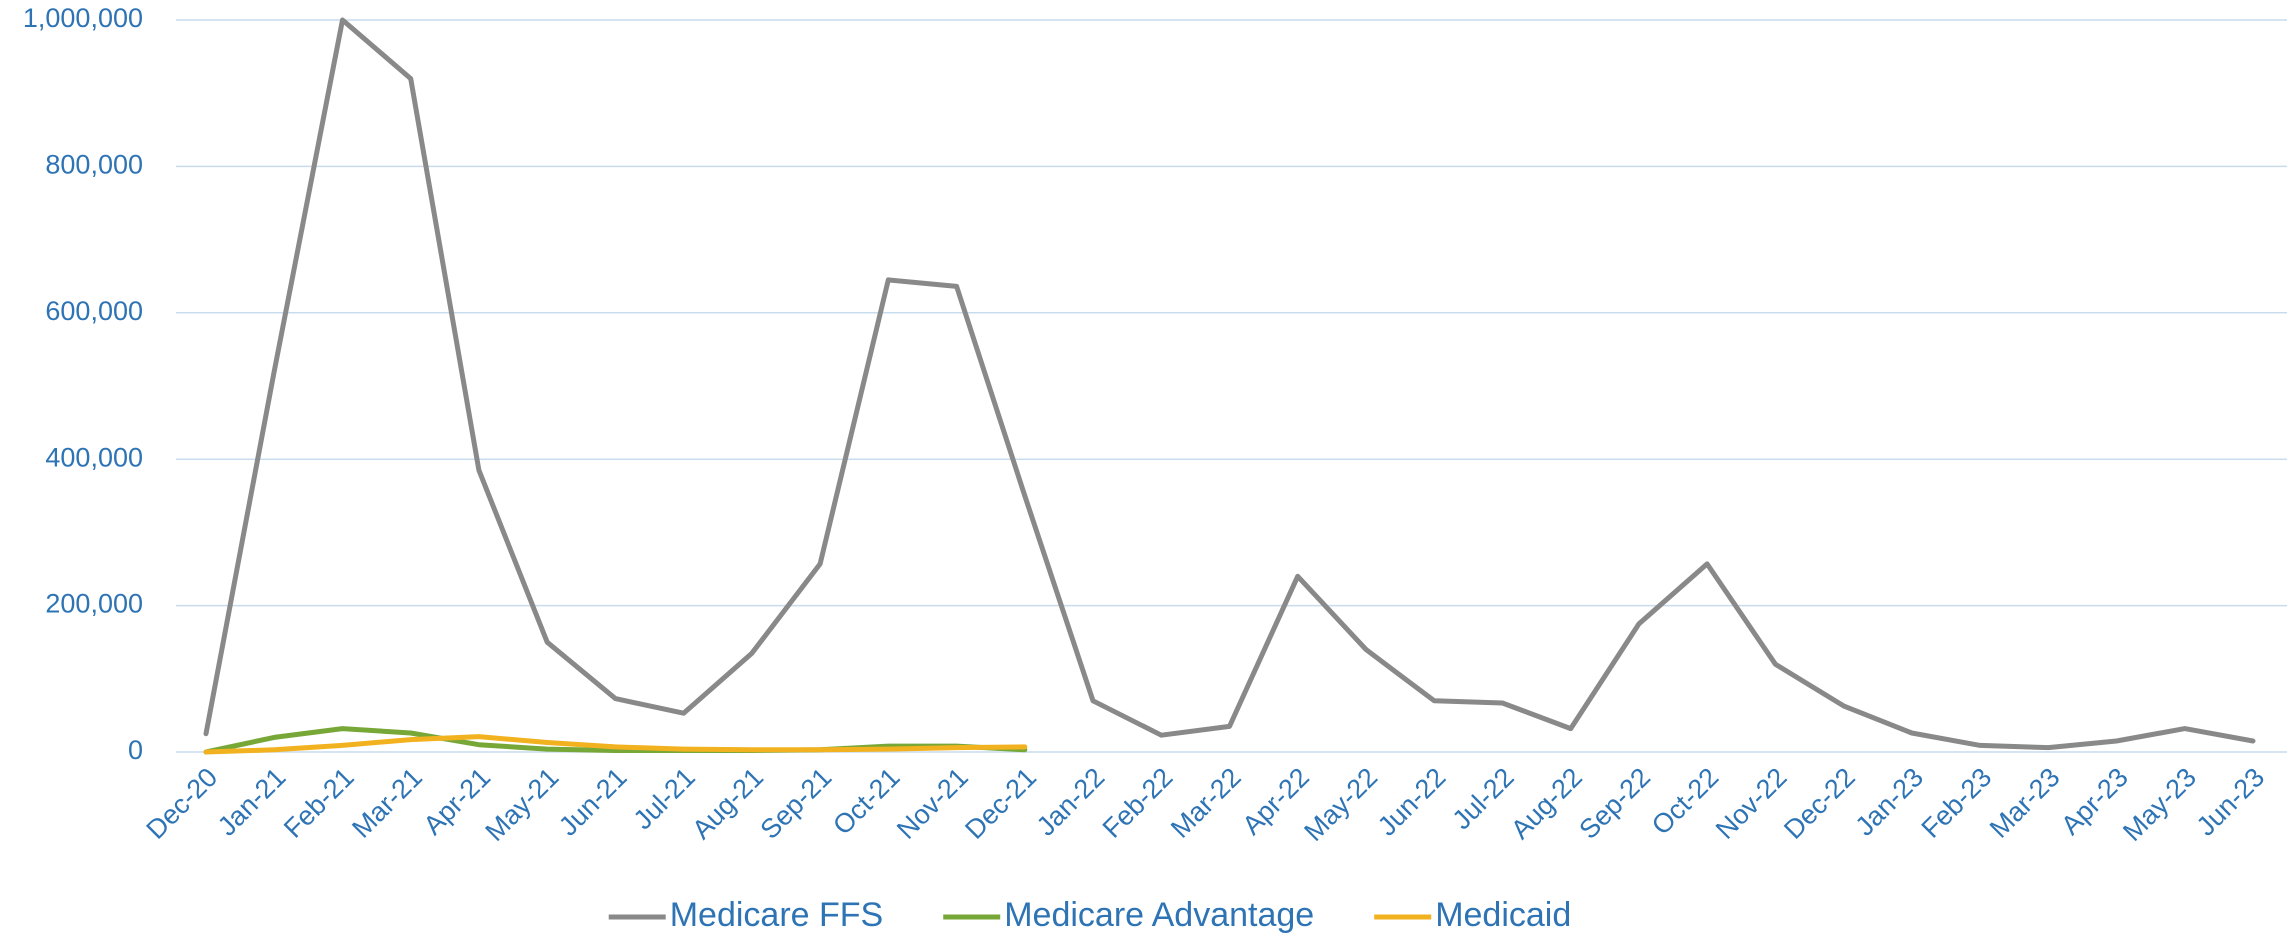 The height and width of the screenshot is (938, 2290). I want to click on x-tick-label: Jan-23, so click(1890, 802).